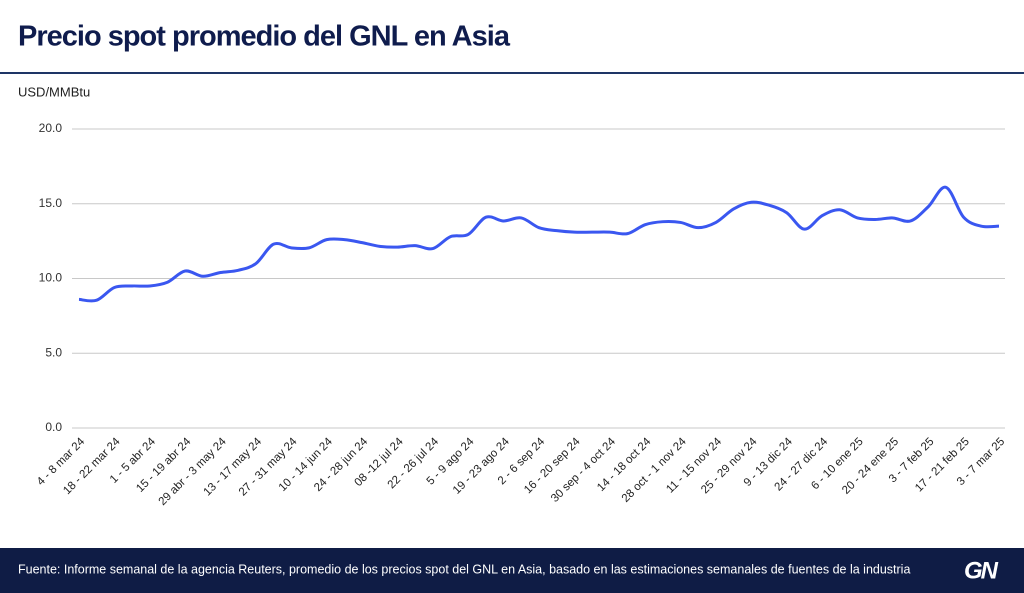 The height and width of the screenshot is (593, 1024). I want to click on y-tick-label: 10.0, so click(51, 278).